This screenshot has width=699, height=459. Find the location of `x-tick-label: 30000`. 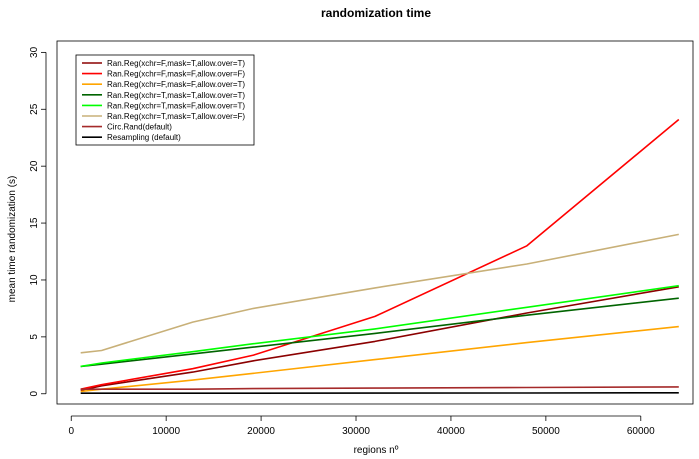

x-tick-label: 30000 is located at coordinates (356, 431).